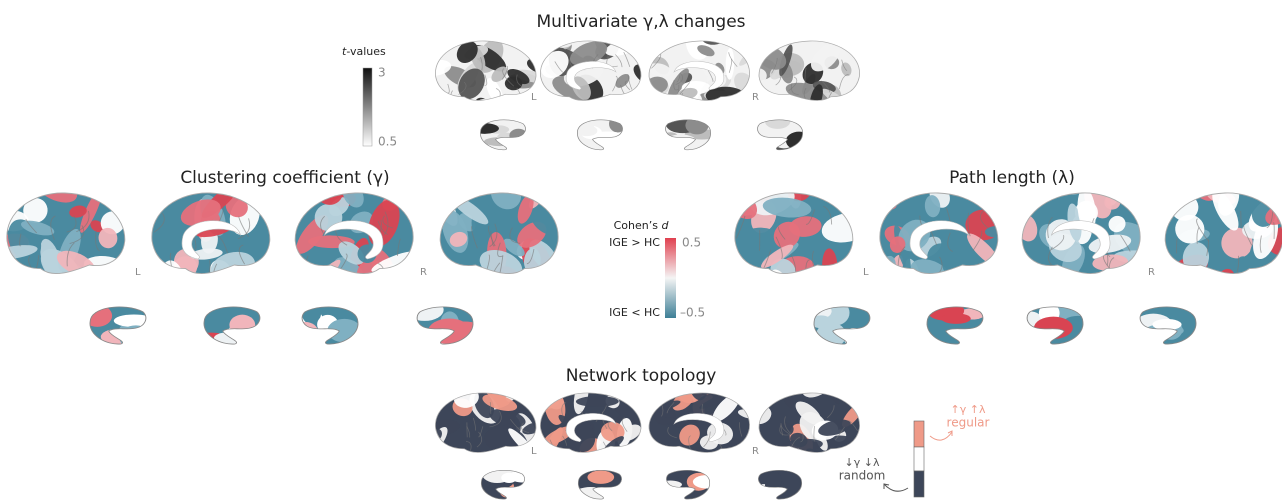 The image size is (1282, 504). I want to click on title: Multivariate γ,λ changes, so click(640, 22).